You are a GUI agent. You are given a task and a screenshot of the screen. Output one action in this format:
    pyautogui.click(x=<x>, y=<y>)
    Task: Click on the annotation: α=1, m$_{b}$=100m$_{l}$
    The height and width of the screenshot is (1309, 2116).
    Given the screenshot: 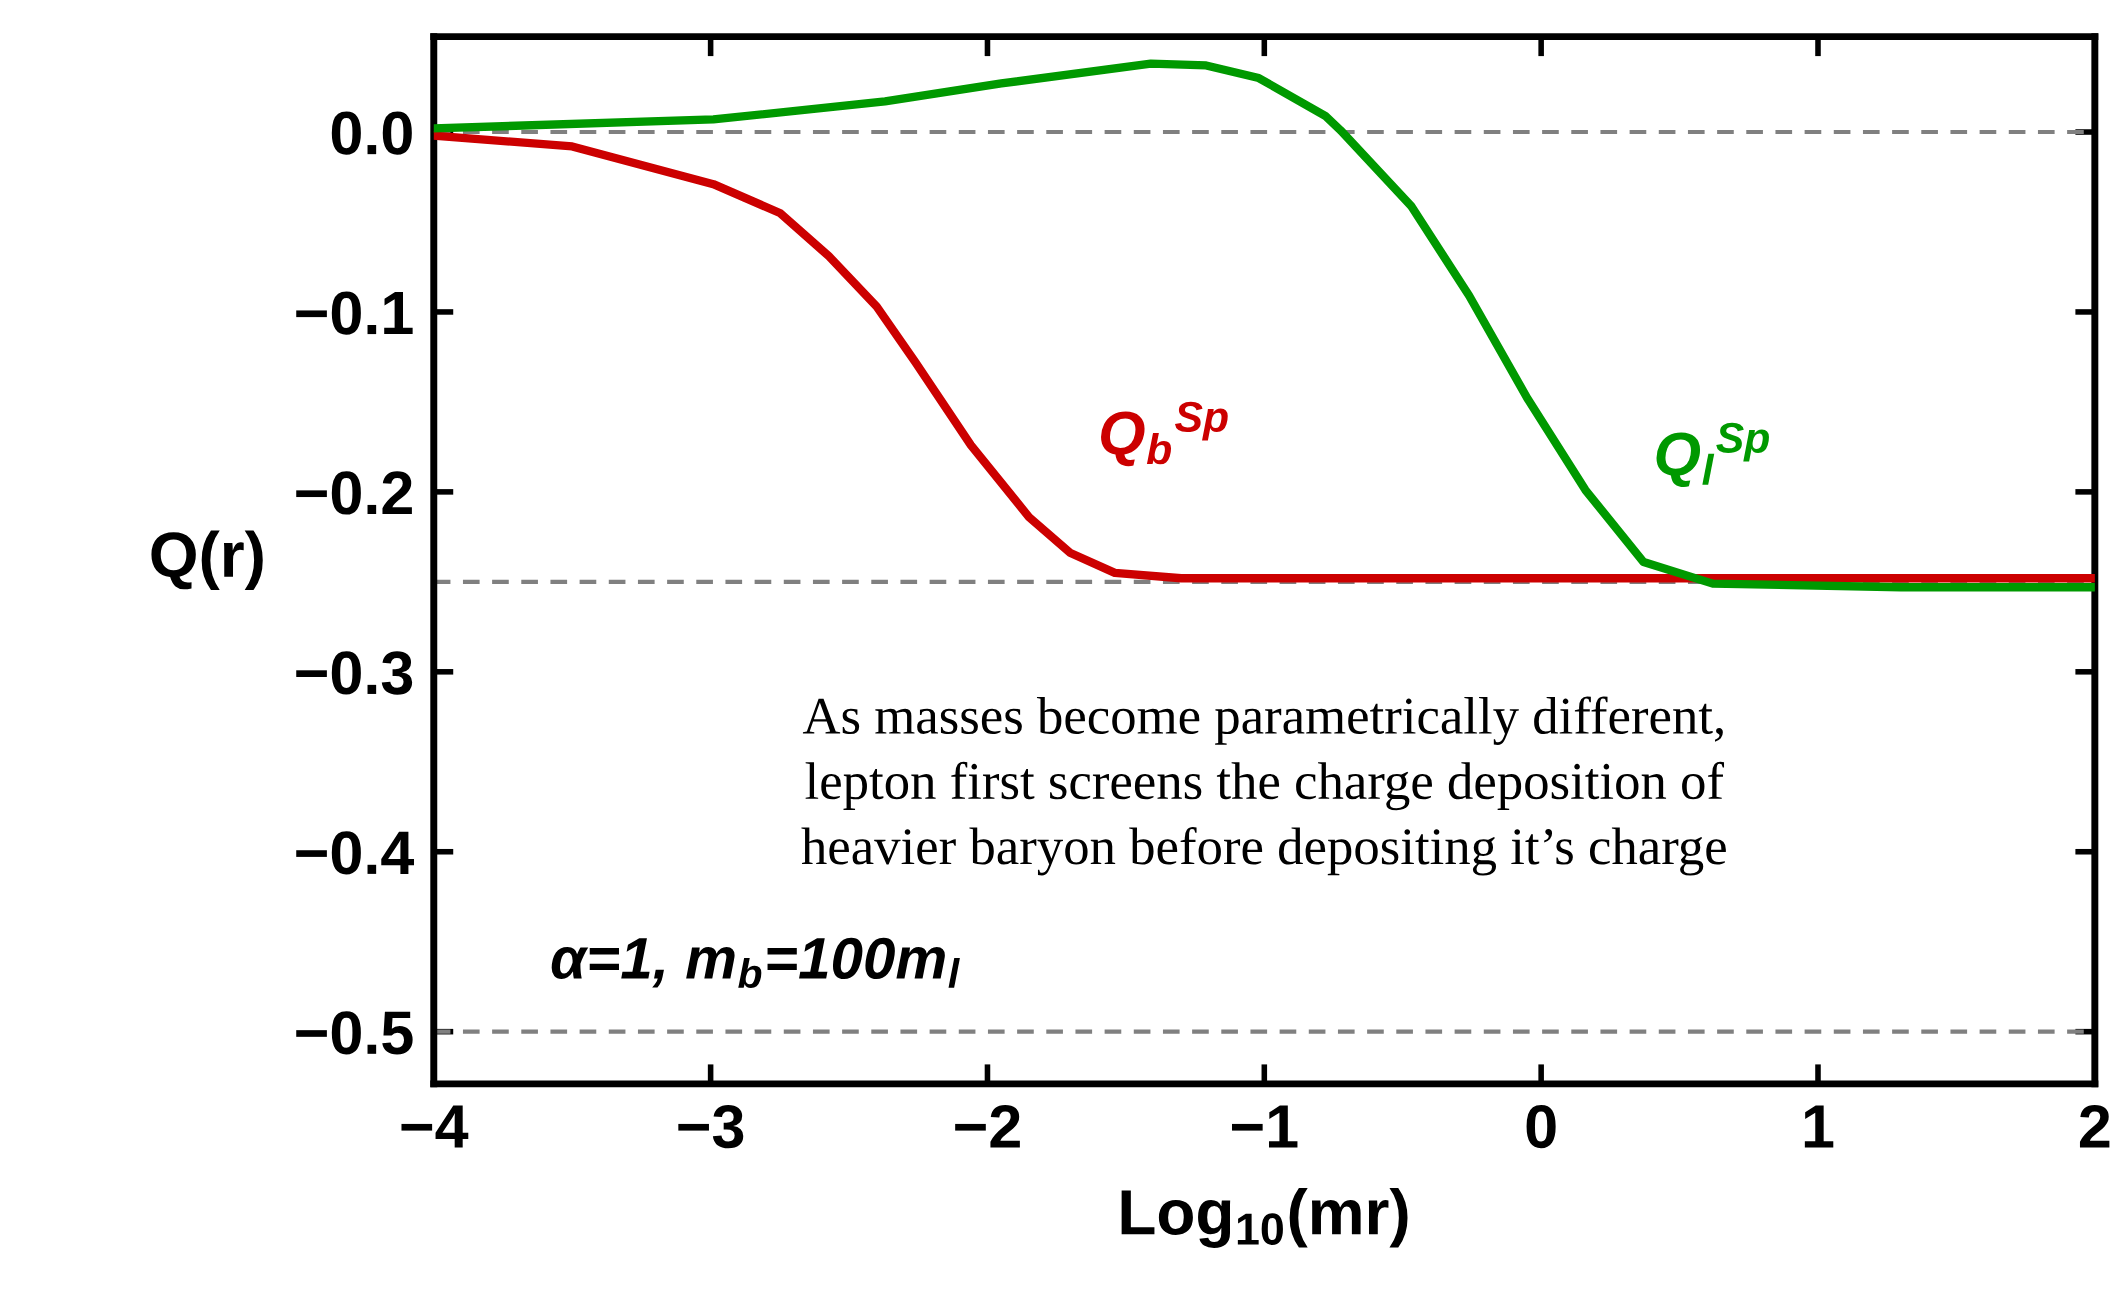 What is the action you would take?
    pyautogui.click(x=755, y=963)
    